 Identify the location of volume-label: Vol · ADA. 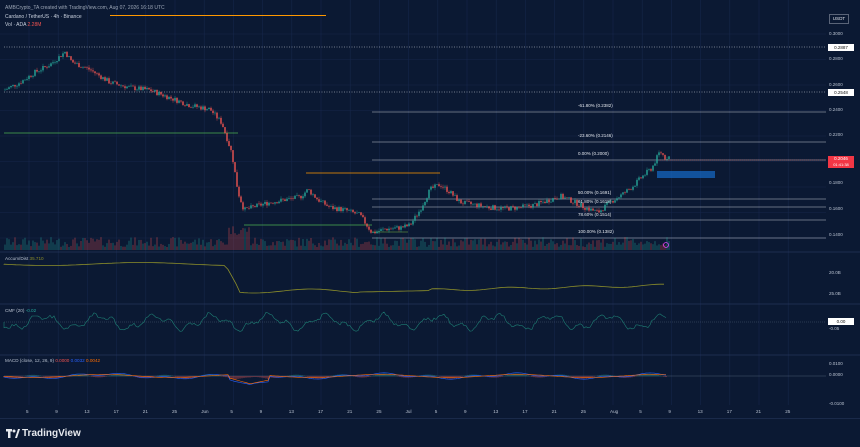
(15, 25).